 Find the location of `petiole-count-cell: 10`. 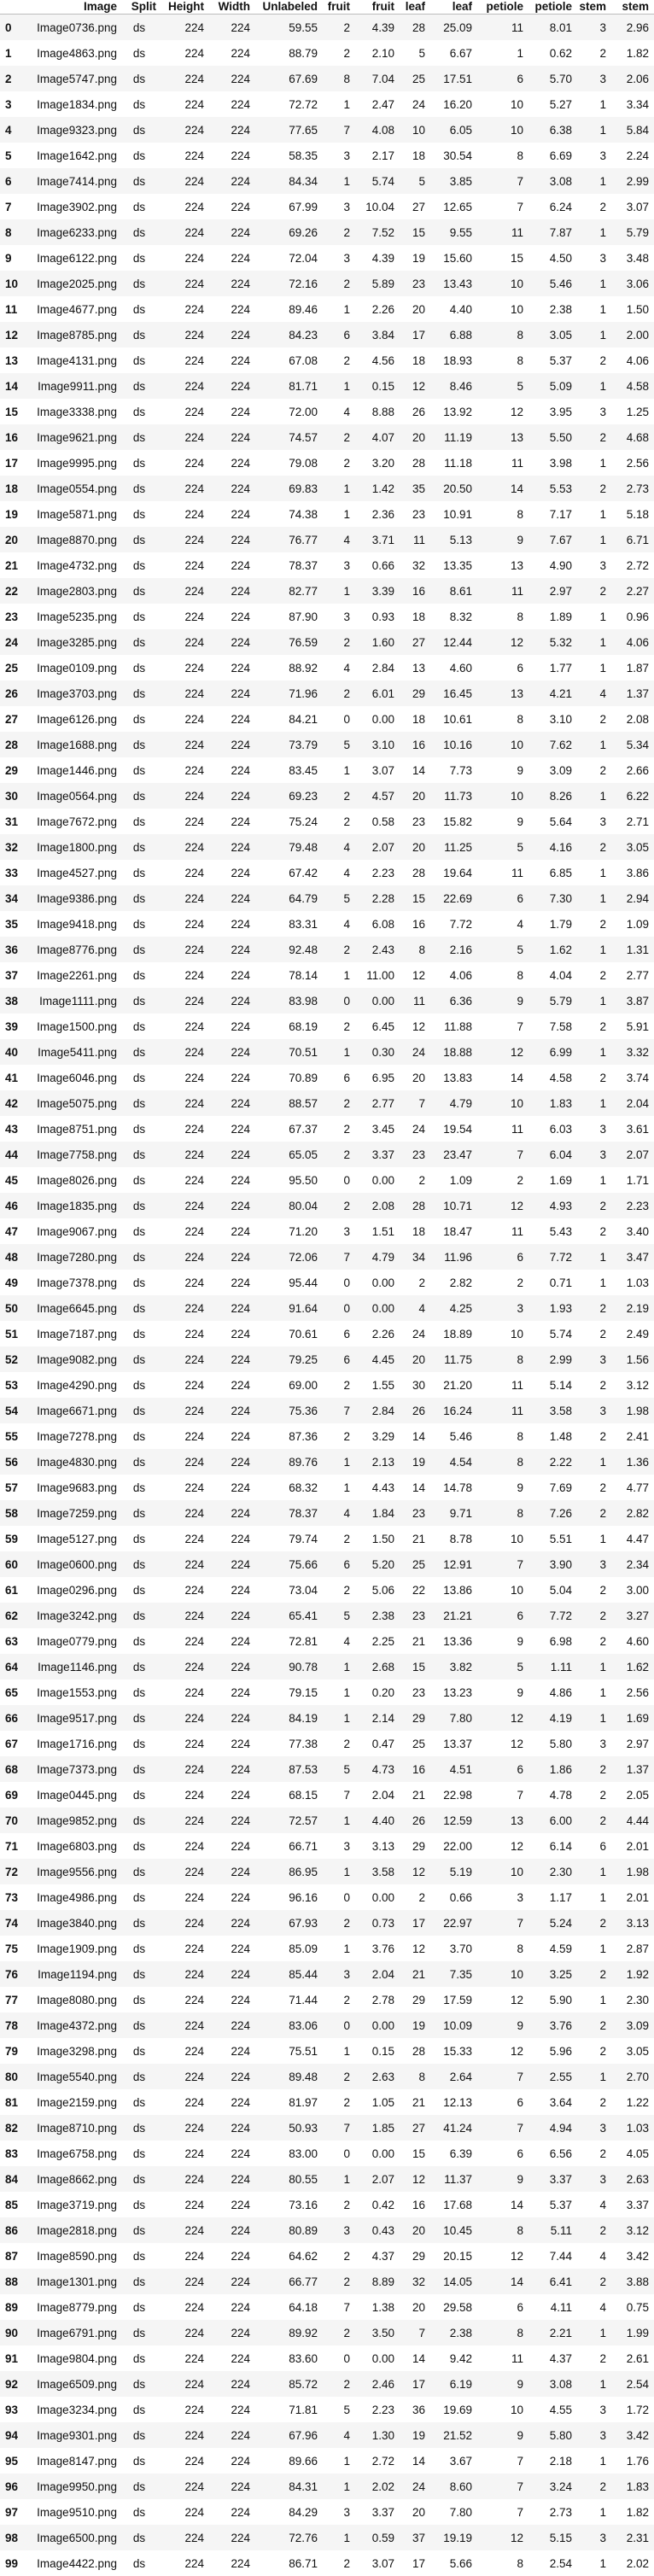

petiole-count-cell: 10 is located at coordinates (502, 130).